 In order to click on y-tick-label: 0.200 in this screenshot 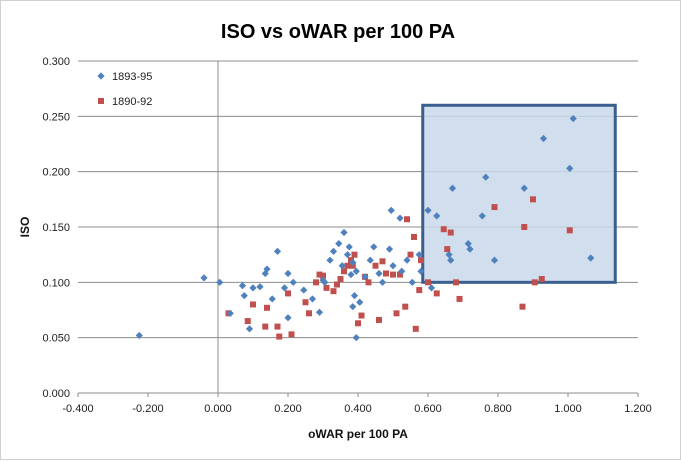, I will do `click(56, 173)`.